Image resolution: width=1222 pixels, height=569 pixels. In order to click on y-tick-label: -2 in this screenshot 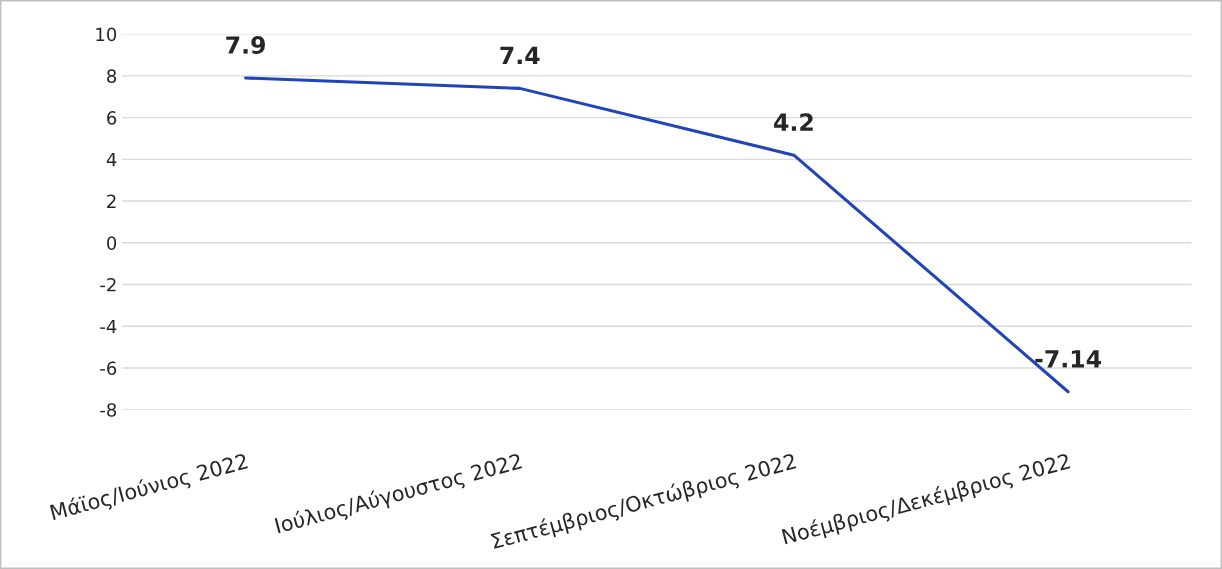, I will do `click(108, 284)`.